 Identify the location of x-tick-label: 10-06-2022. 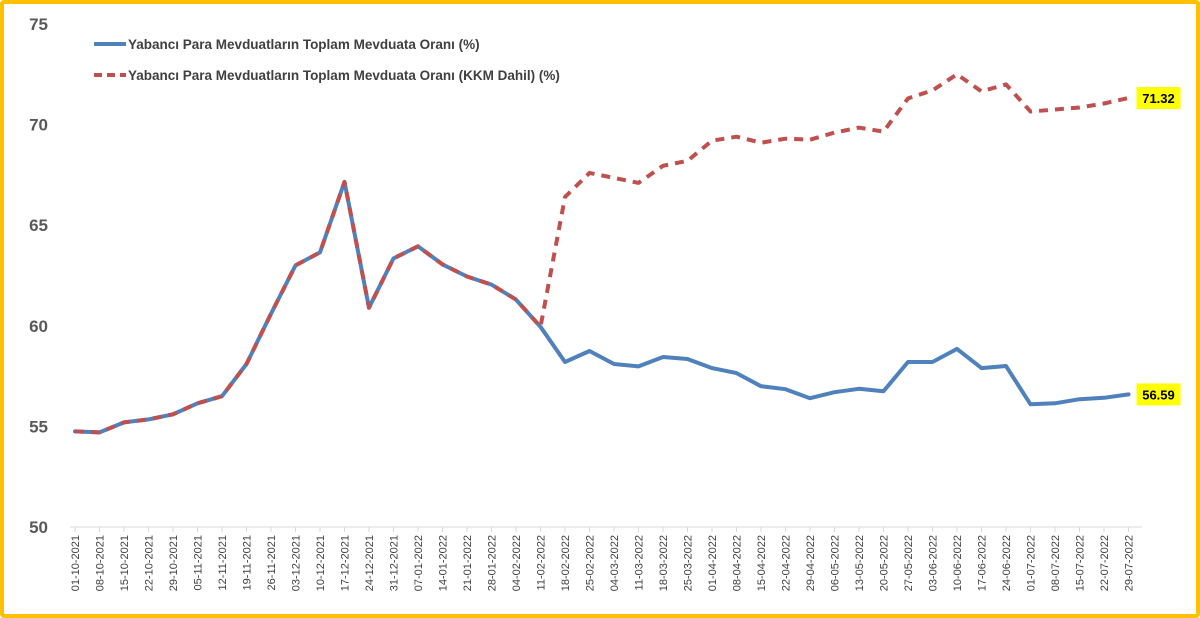
(958, 563).